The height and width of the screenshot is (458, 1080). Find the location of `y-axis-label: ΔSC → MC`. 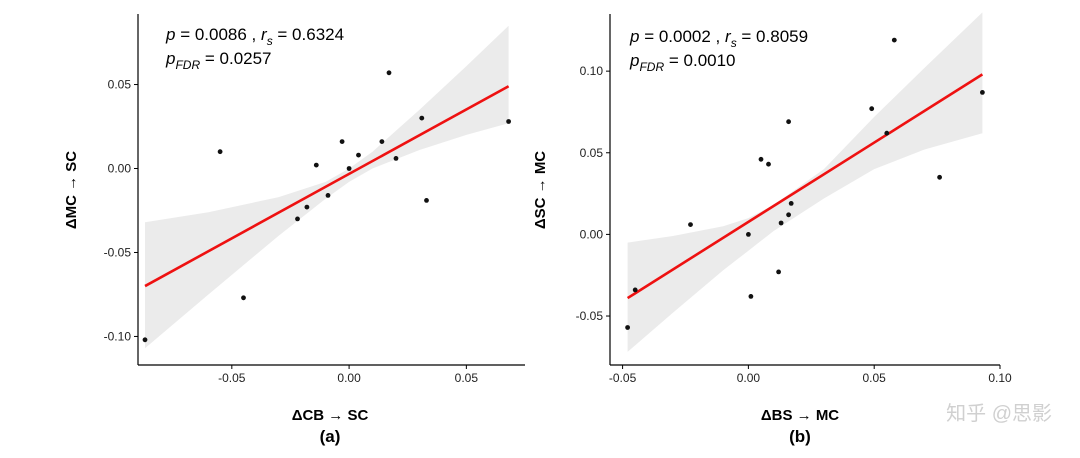

y-axis-label: ΔSC → MC is located at coordinates (540, 190).